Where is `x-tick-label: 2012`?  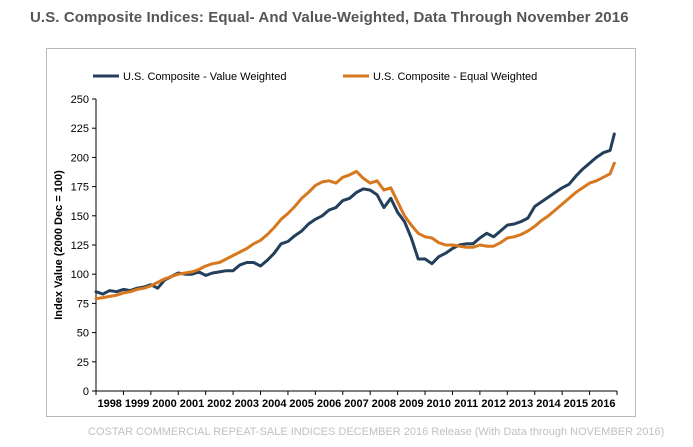 x-tick-label: 2012 is located at coordinates (493, 404).